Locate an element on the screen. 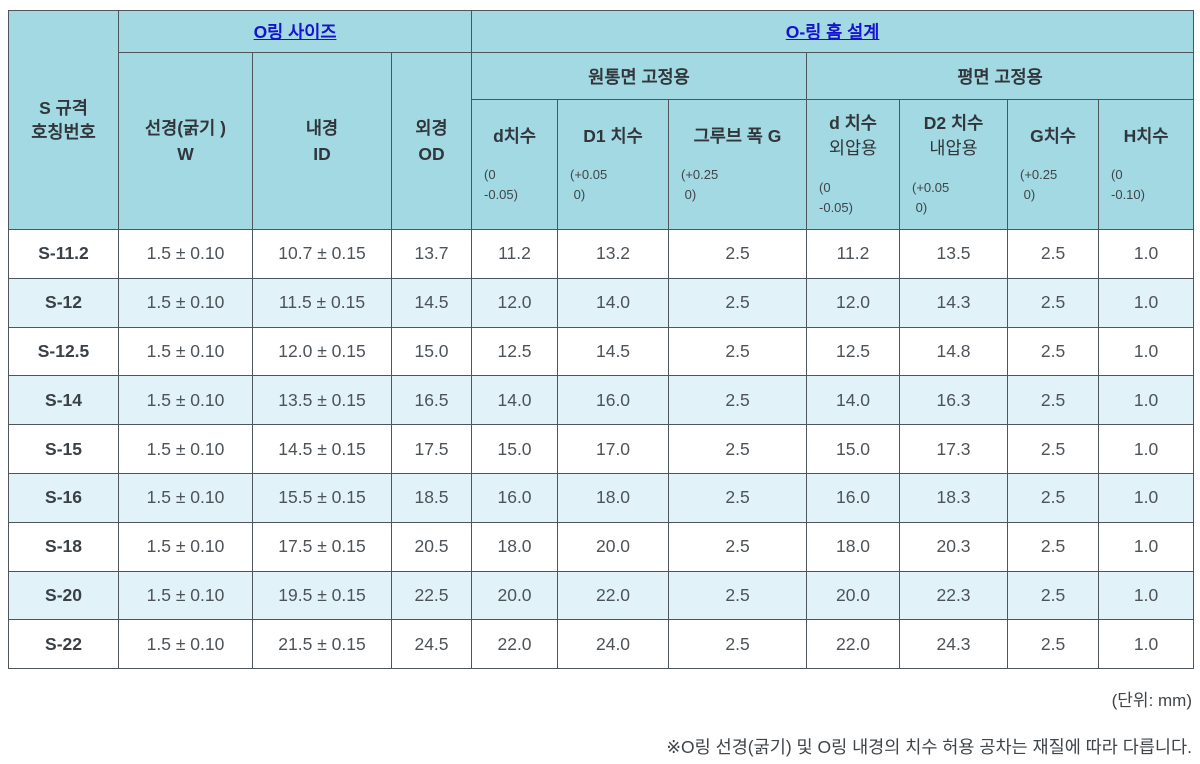  data-cell: 18.5 is located at coordinates (431, 497).